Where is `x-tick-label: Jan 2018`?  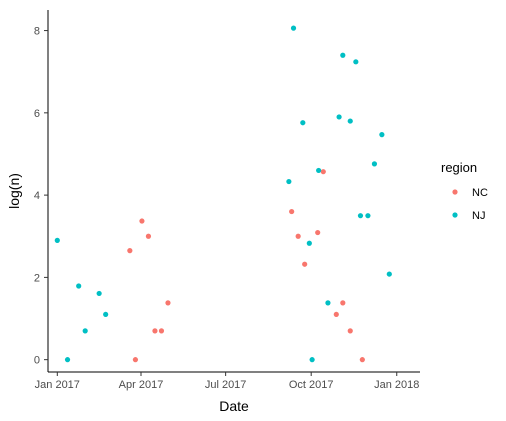
x-tick-label: Jan 2018 is located at coordinates (396, 385).